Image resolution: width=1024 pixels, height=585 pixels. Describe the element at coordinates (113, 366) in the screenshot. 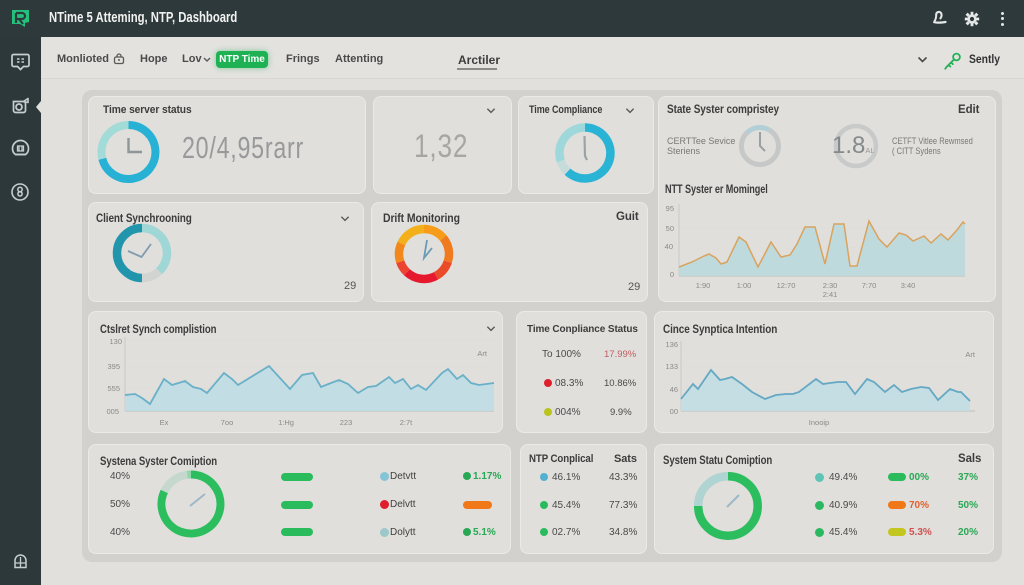

I see `svg-text: 395` at that location.